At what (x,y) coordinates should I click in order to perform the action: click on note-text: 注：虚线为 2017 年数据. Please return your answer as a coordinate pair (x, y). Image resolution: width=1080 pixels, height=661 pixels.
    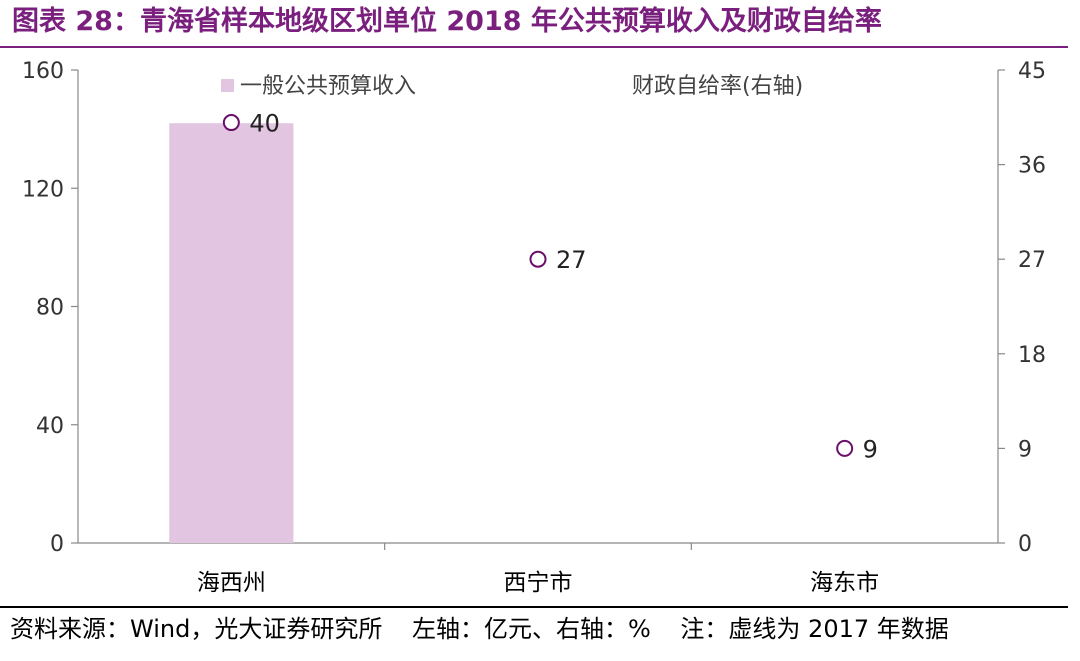
    Looking at the image, I should click on (814, 629).